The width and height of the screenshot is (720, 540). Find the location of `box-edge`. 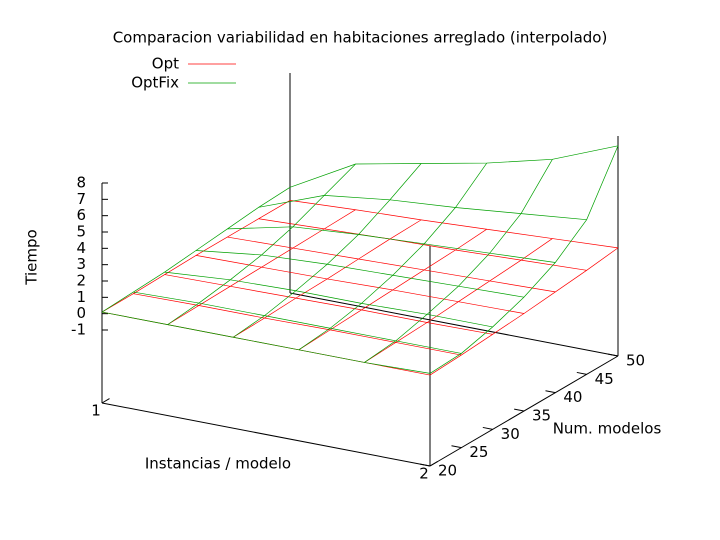

box-edge is located at coordinates (454, 324).